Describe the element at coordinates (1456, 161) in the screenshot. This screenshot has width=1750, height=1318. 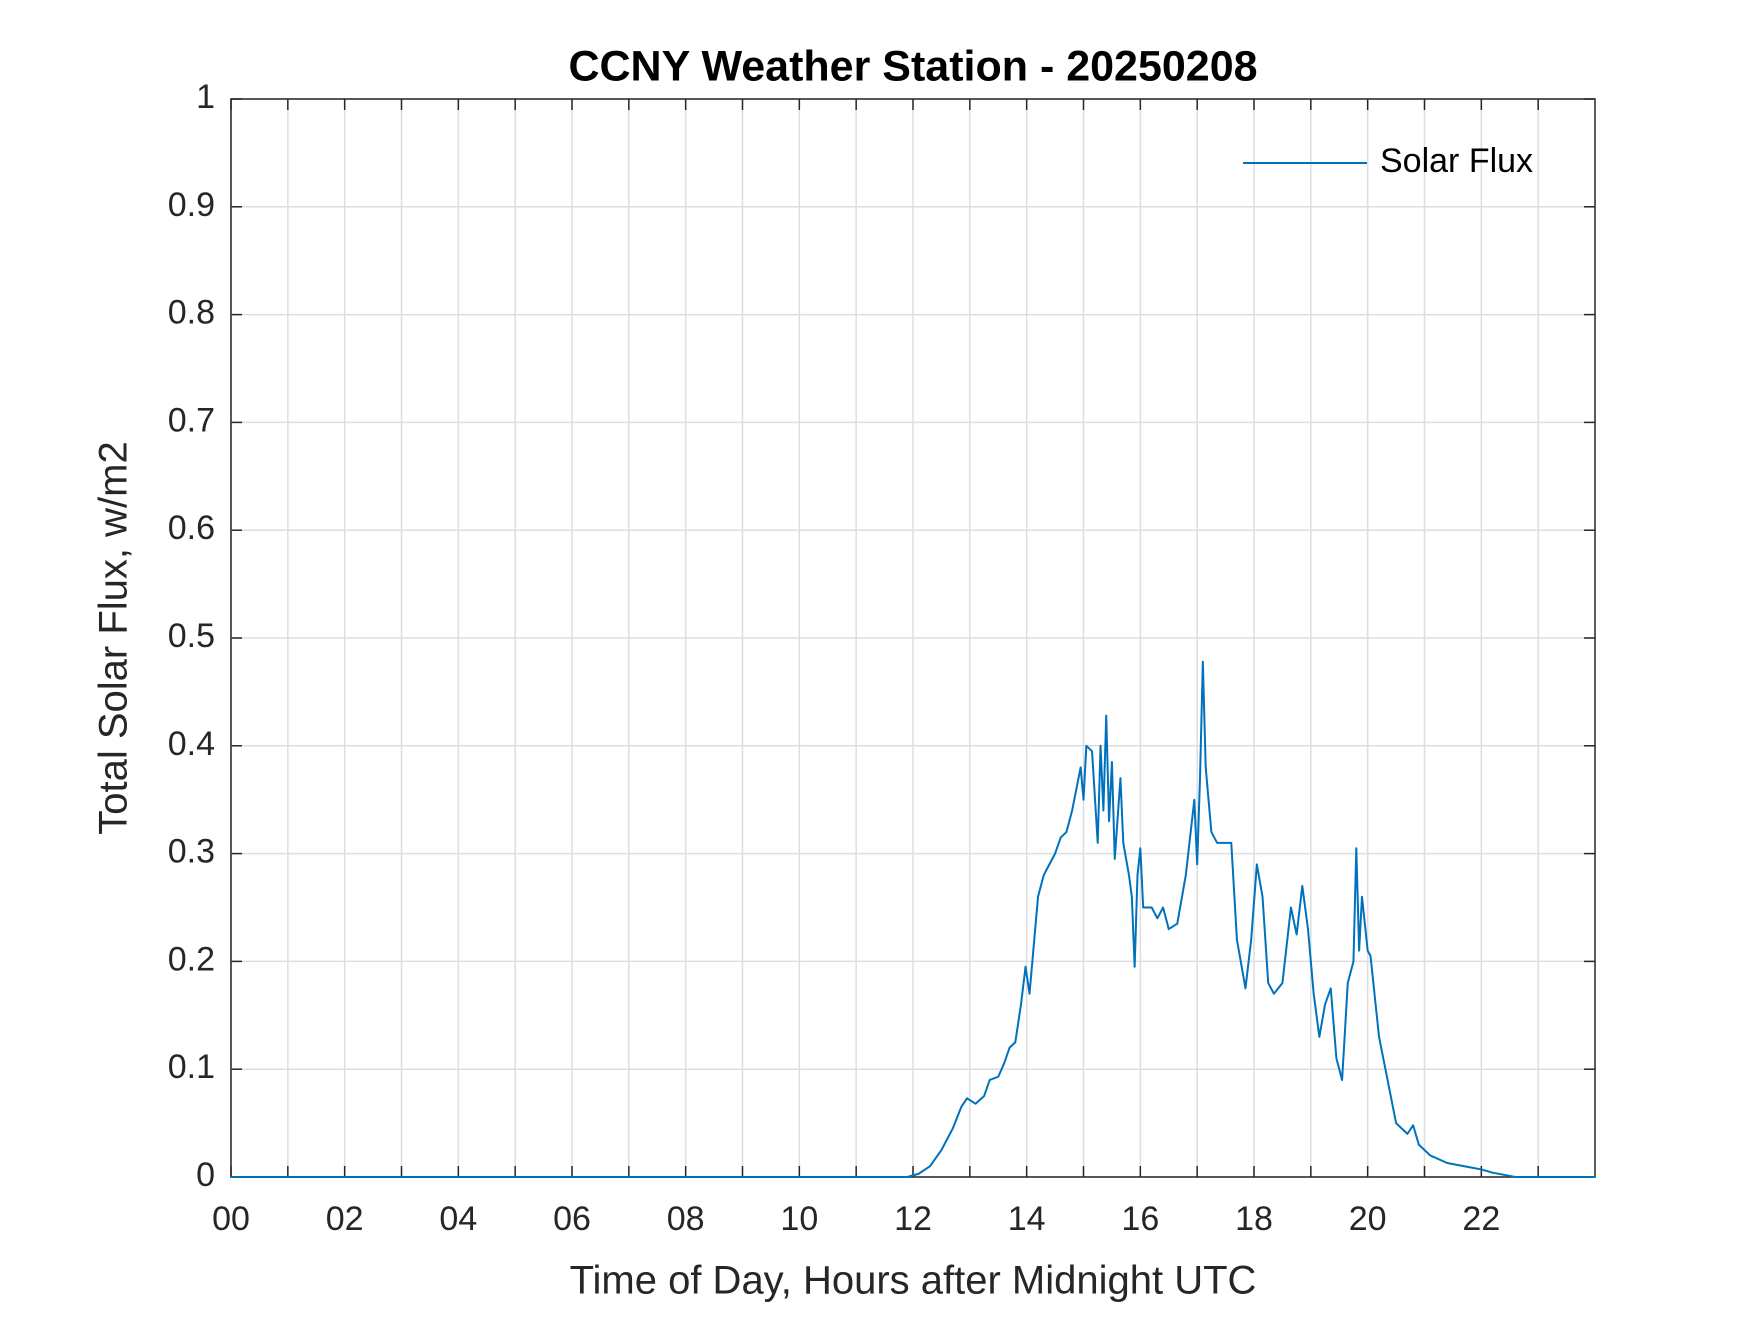
I see `legend-label: Solar Flux` at that location.